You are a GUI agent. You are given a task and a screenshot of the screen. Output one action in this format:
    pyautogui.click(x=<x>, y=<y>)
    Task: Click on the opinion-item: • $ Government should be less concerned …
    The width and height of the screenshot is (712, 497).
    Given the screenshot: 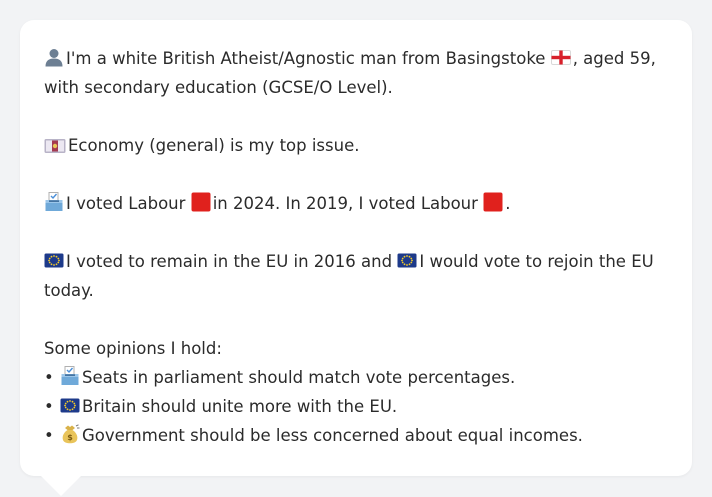 What is the action you would take?
    pyautogui.click(x=356, y=435)
    